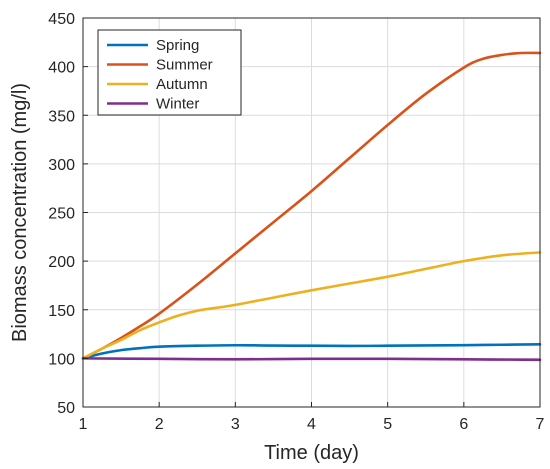 This screenshot has height=469, width=550. What do you see at coordinates (311, 359) in the screenshot?
I see `series-line-winter` at bounding box center [311, 359].